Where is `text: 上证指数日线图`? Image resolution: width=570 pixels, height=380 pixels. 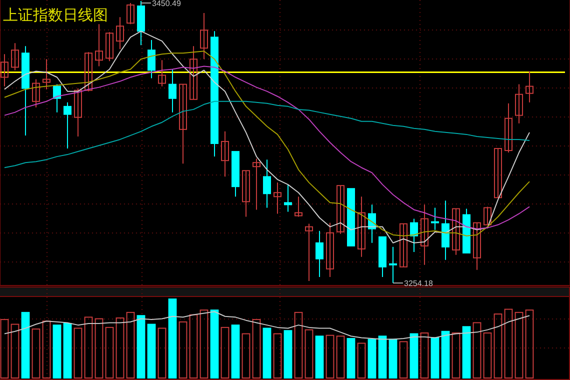
text: 上证指数日线图 is located at coordinates (55, 15).